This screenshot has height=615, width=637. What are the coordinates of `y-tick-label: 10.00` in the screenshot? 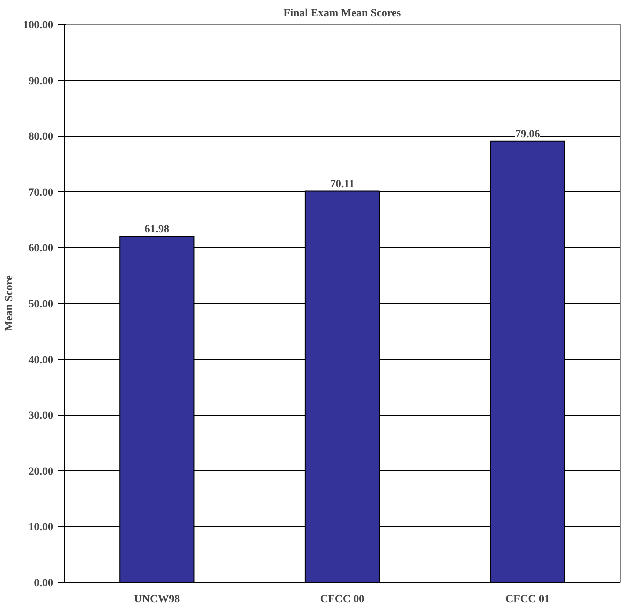 It's located at (41, 528).